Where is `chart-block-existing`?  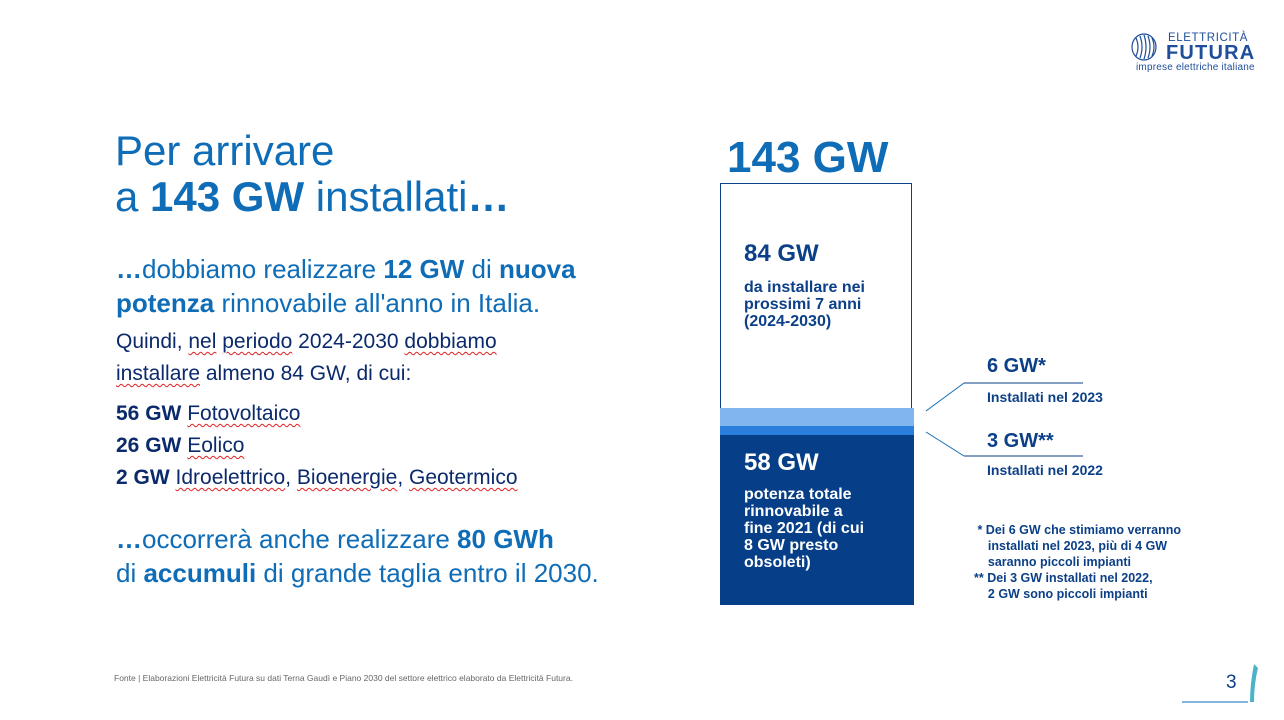 chart-block-existing is located at coordinates (817, 520).